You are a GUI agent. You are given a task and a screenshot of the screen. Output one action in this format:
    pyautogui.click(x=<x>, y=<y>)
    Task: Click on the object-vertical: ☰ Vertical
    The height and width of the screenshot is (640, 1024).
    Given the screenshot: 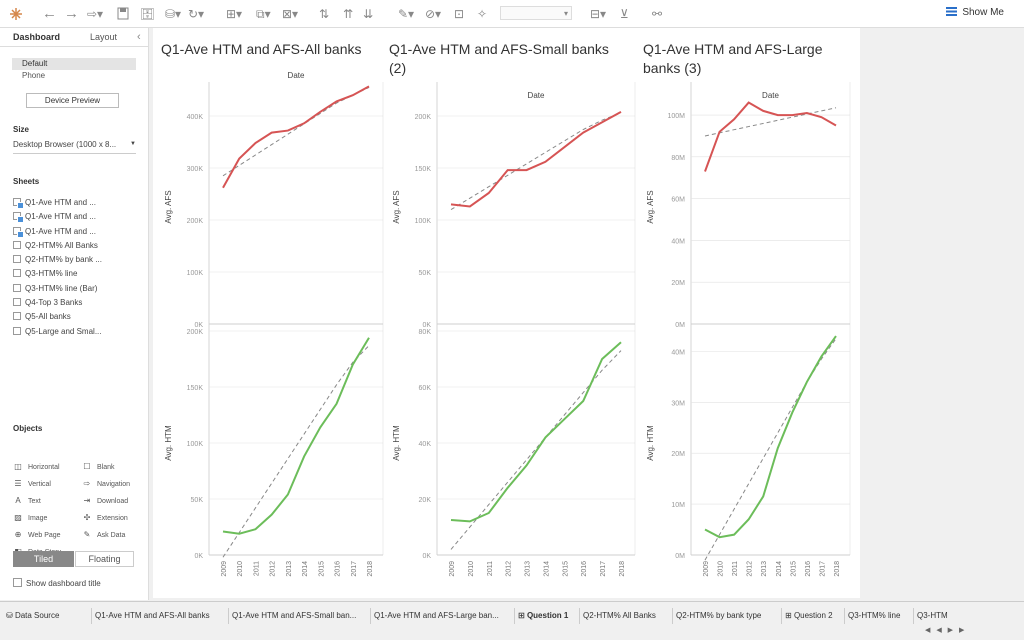 What is the action you would take?
    pyautogui.click(x=32, y=484)
    